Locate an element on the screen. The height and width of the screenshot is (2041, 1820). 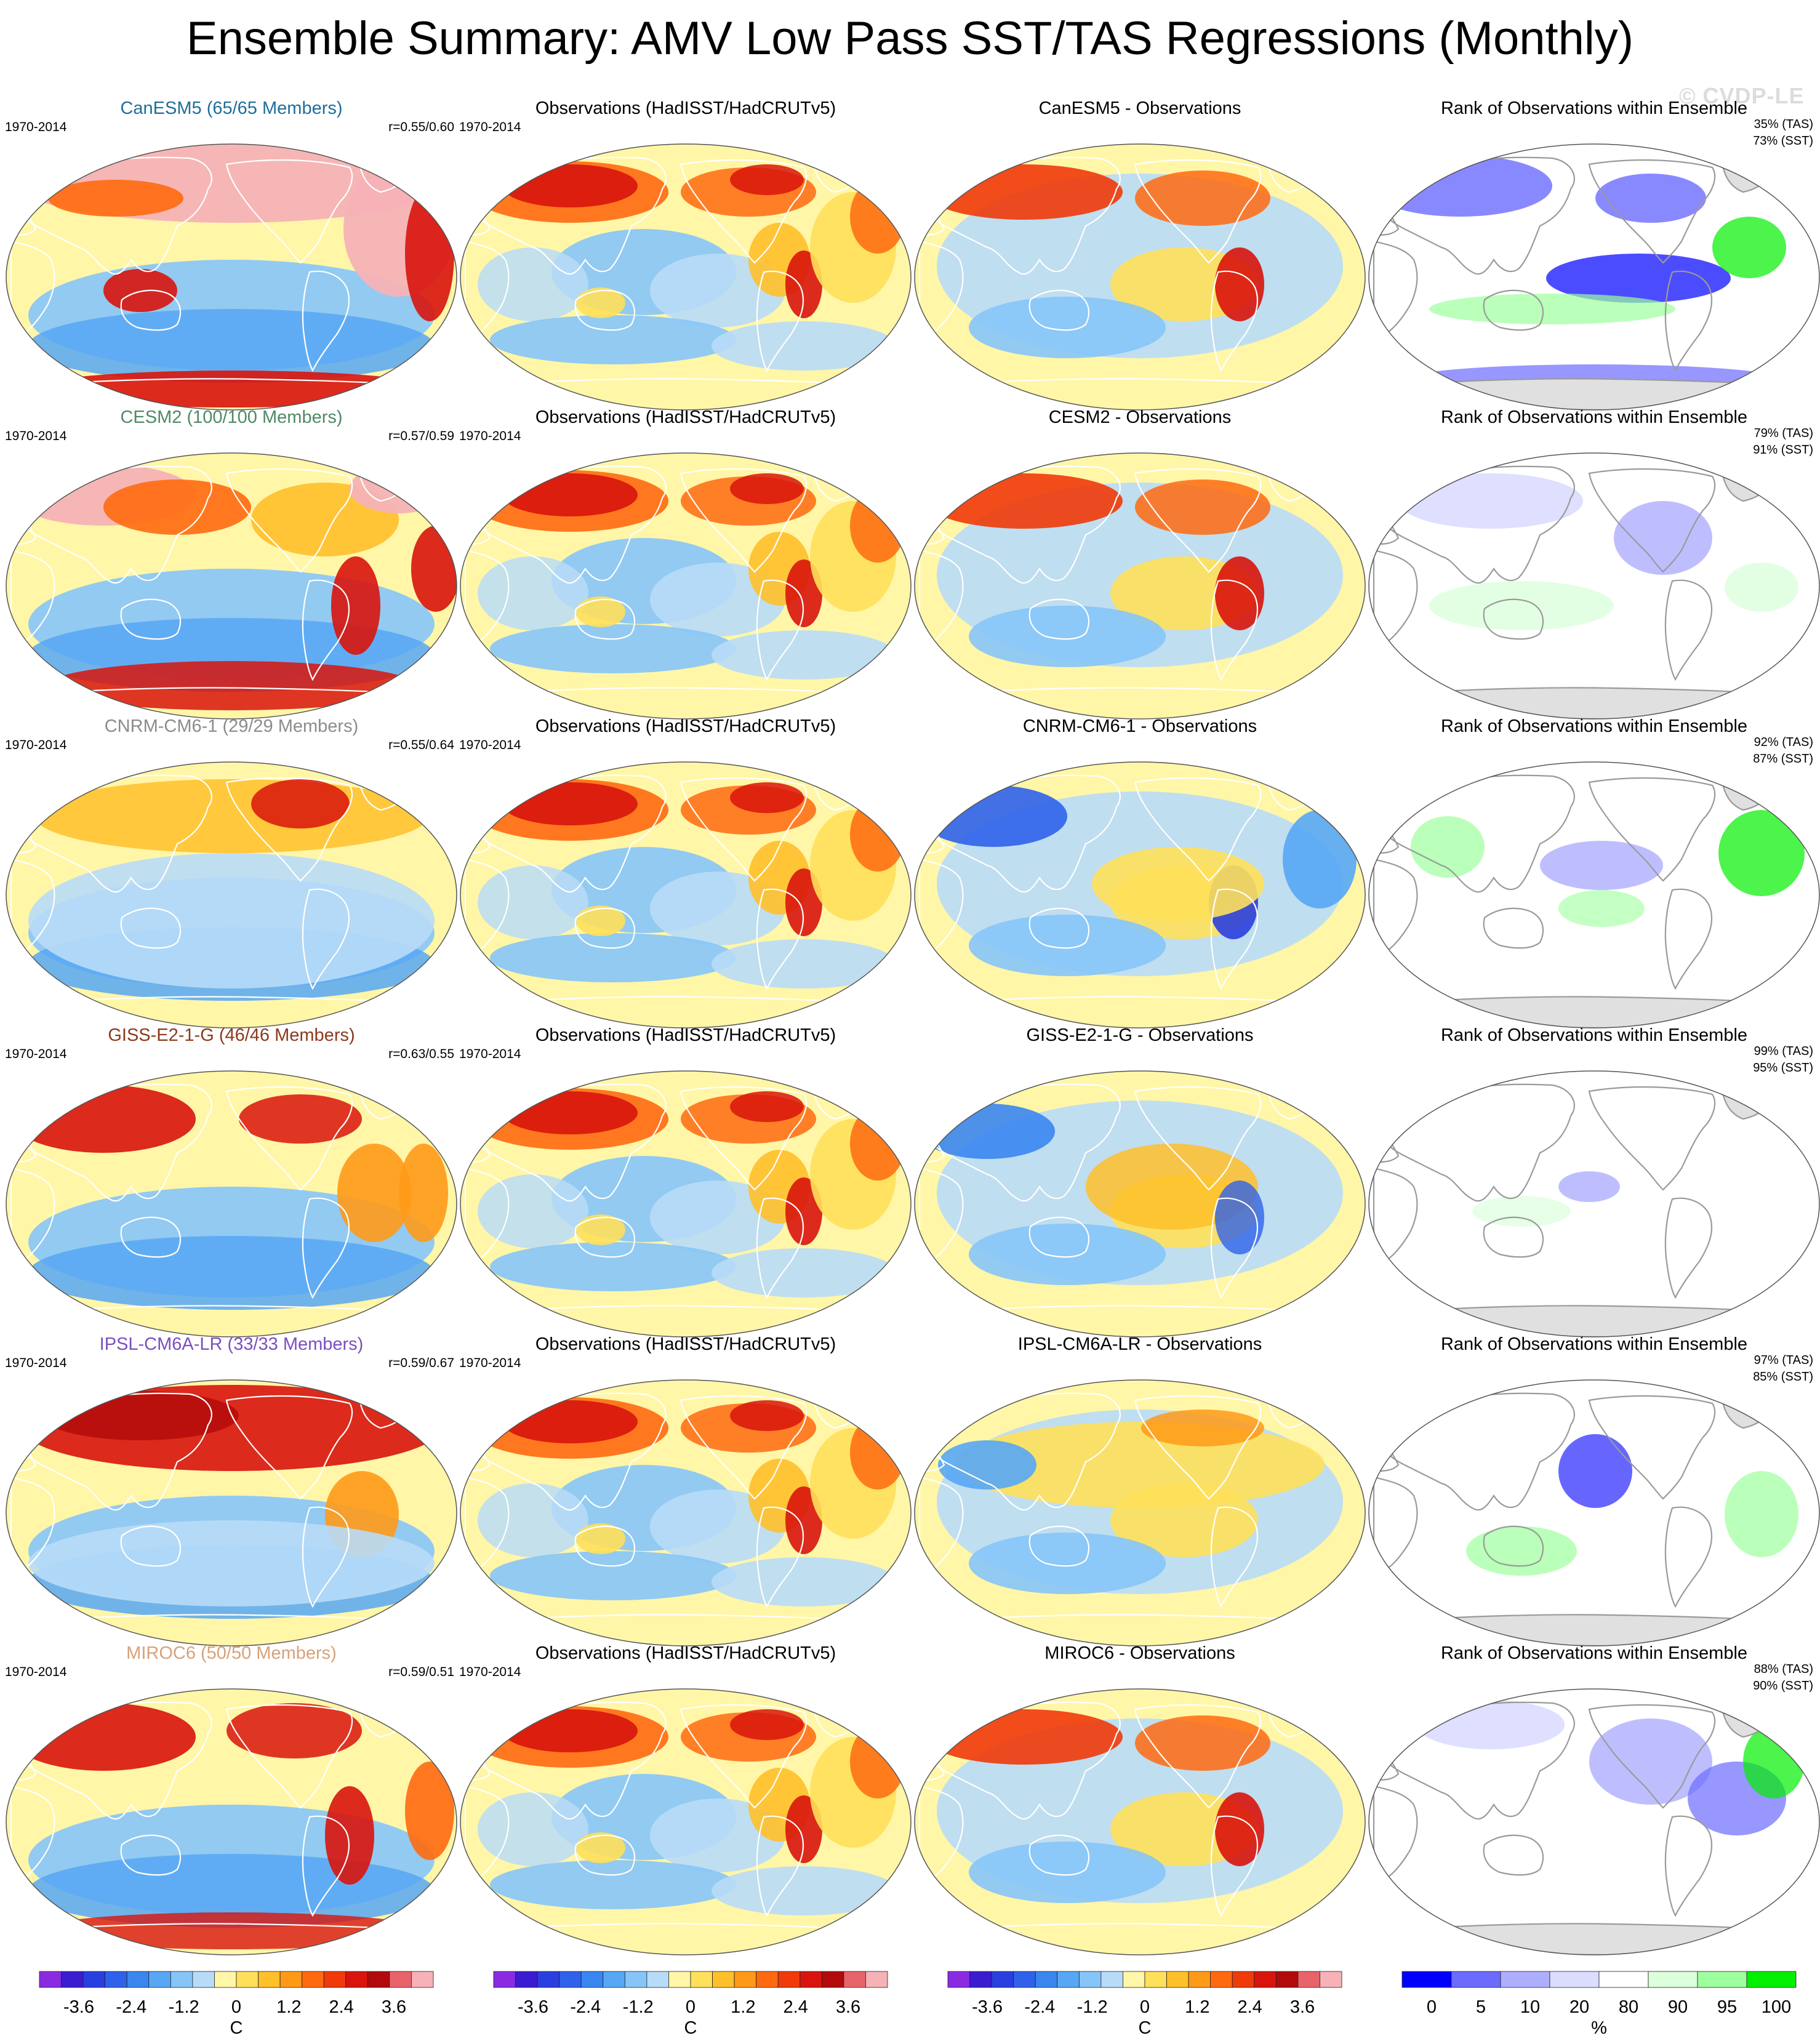
pattern-correlation: r=0.59/0.51 is located at coordinates (421, 1672).